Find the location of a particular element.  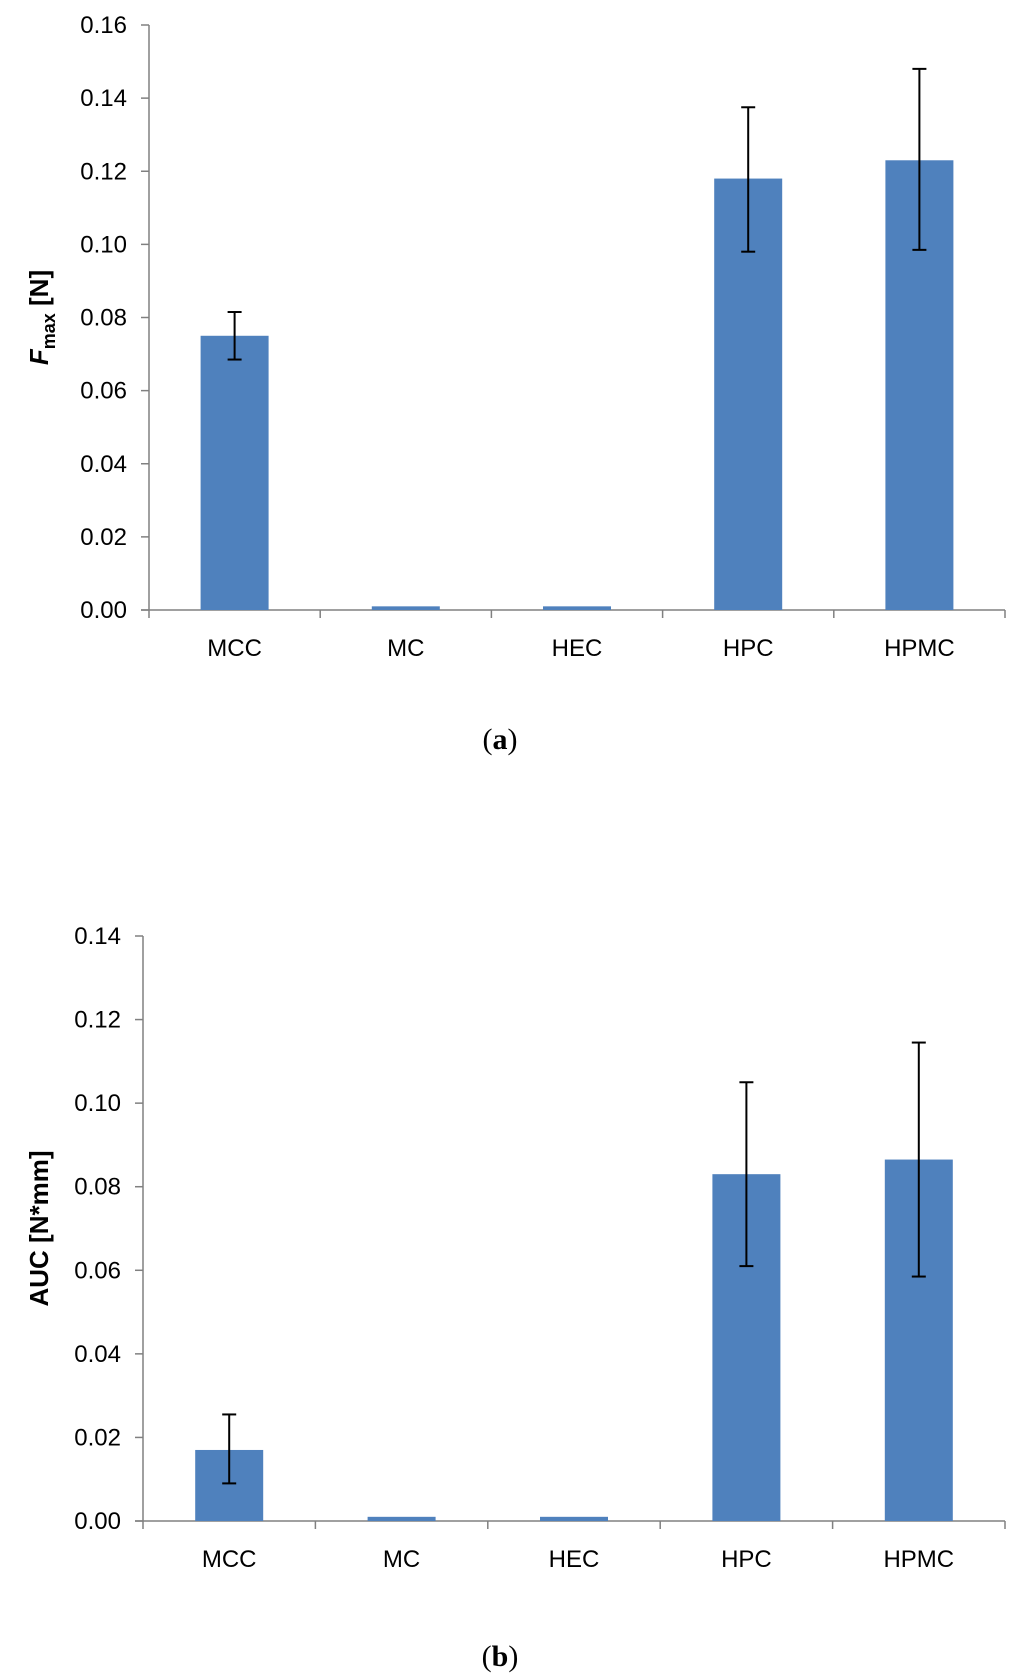

panel-label-a: (a) is located at coordinates (500, 739).